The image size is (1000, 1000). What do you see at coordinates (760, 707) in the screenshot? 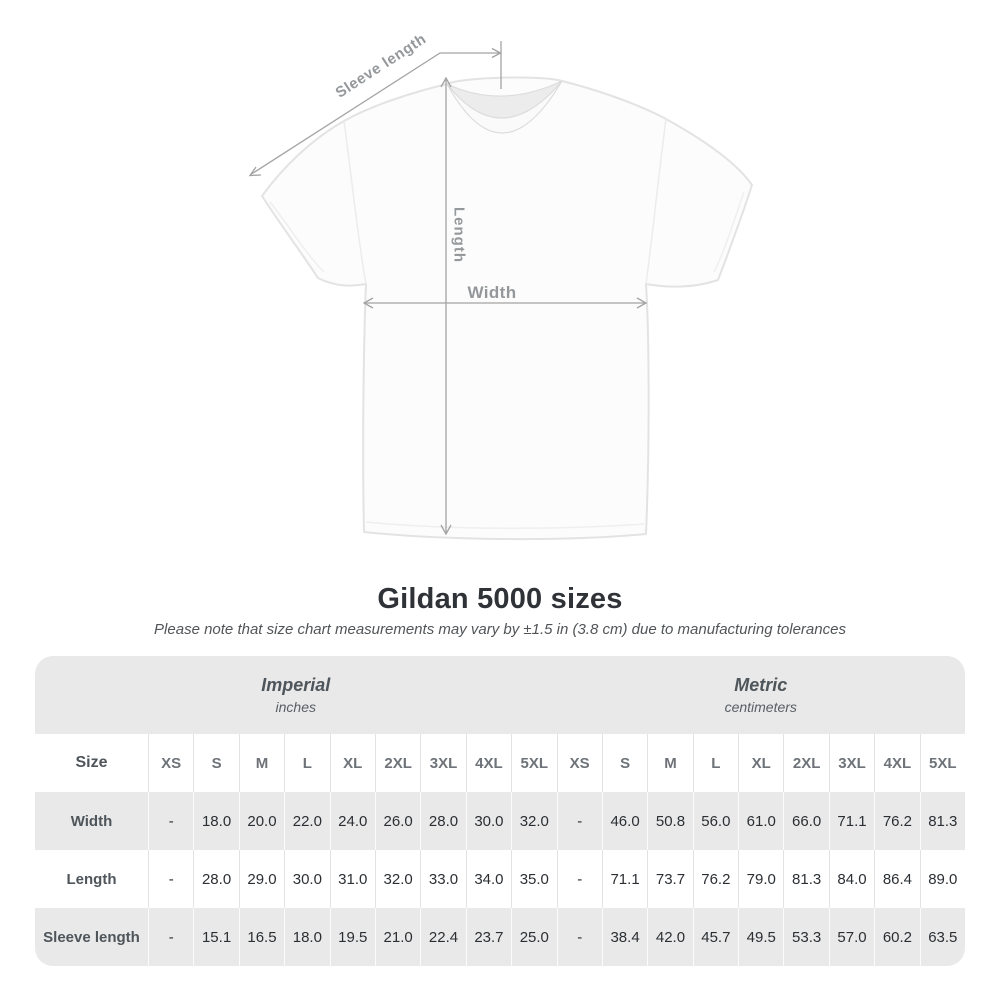
I see `metric-sublabel: centimeters` at bounding box center [760, 707].